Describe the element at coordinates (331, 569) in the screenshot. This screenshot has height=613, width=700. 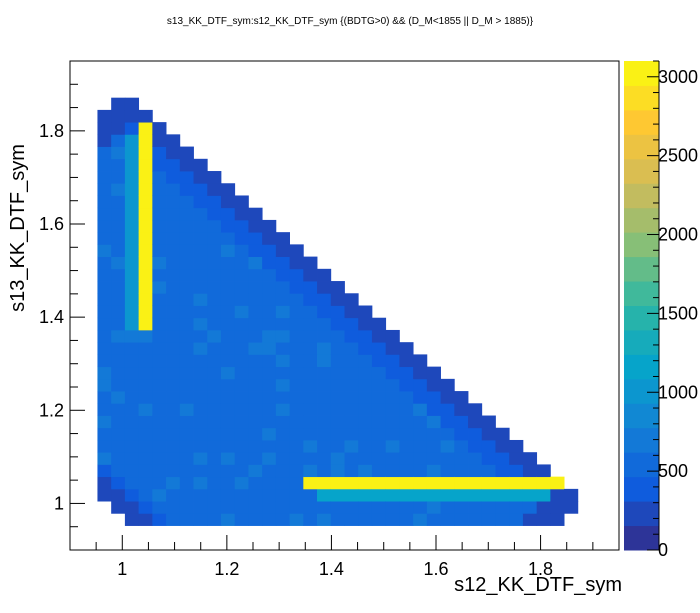
I see `x-tick-label: 1.4` at that location.